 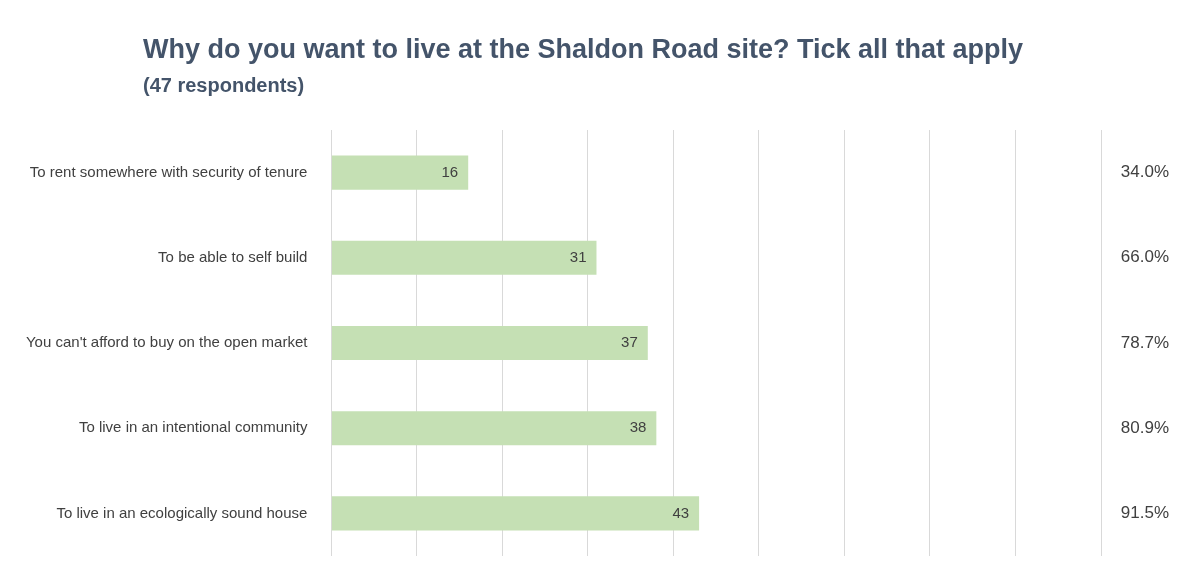 What do you see at coordinates (168, 171) in the screenshot?
I see `y-tick-label: To rent somewhere with security of tenure` at bounding box center [168, 171].